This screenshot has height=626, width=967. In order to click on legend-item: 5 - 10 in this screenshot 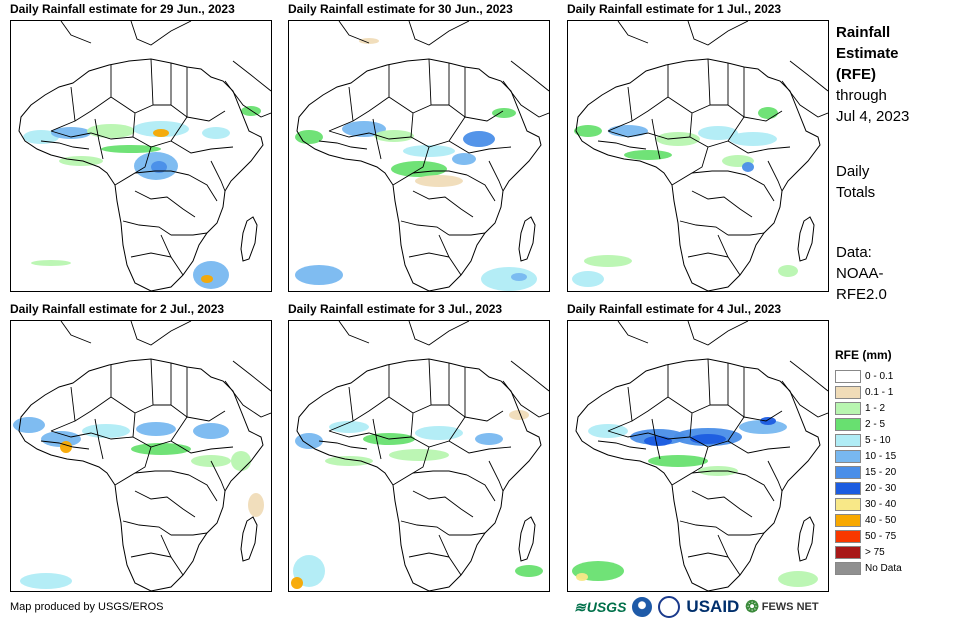, I will do `click(868, 440)`.